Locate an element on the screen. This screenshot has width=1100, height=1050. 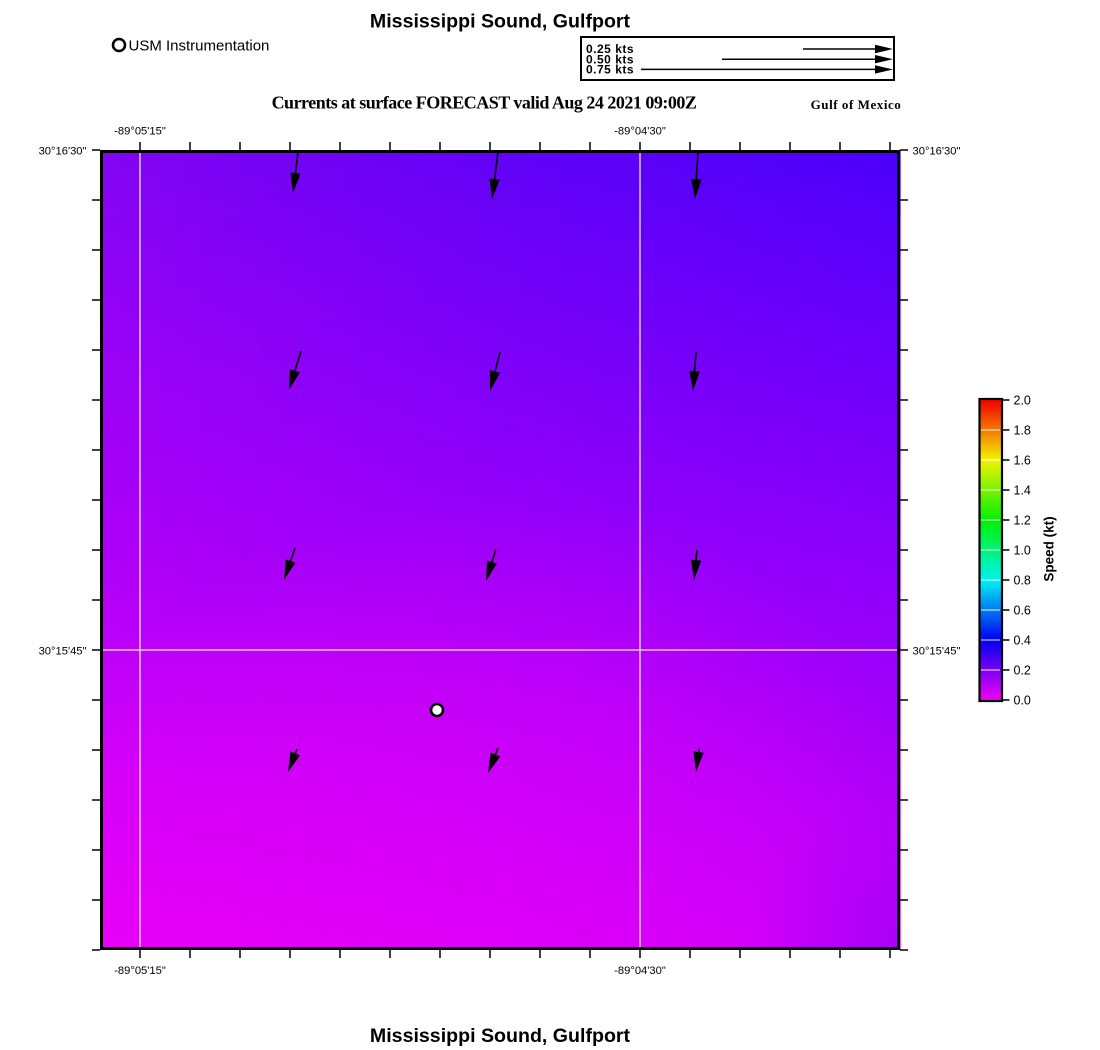
svg-text: 1.4 is located at coordinates (1022, 491).